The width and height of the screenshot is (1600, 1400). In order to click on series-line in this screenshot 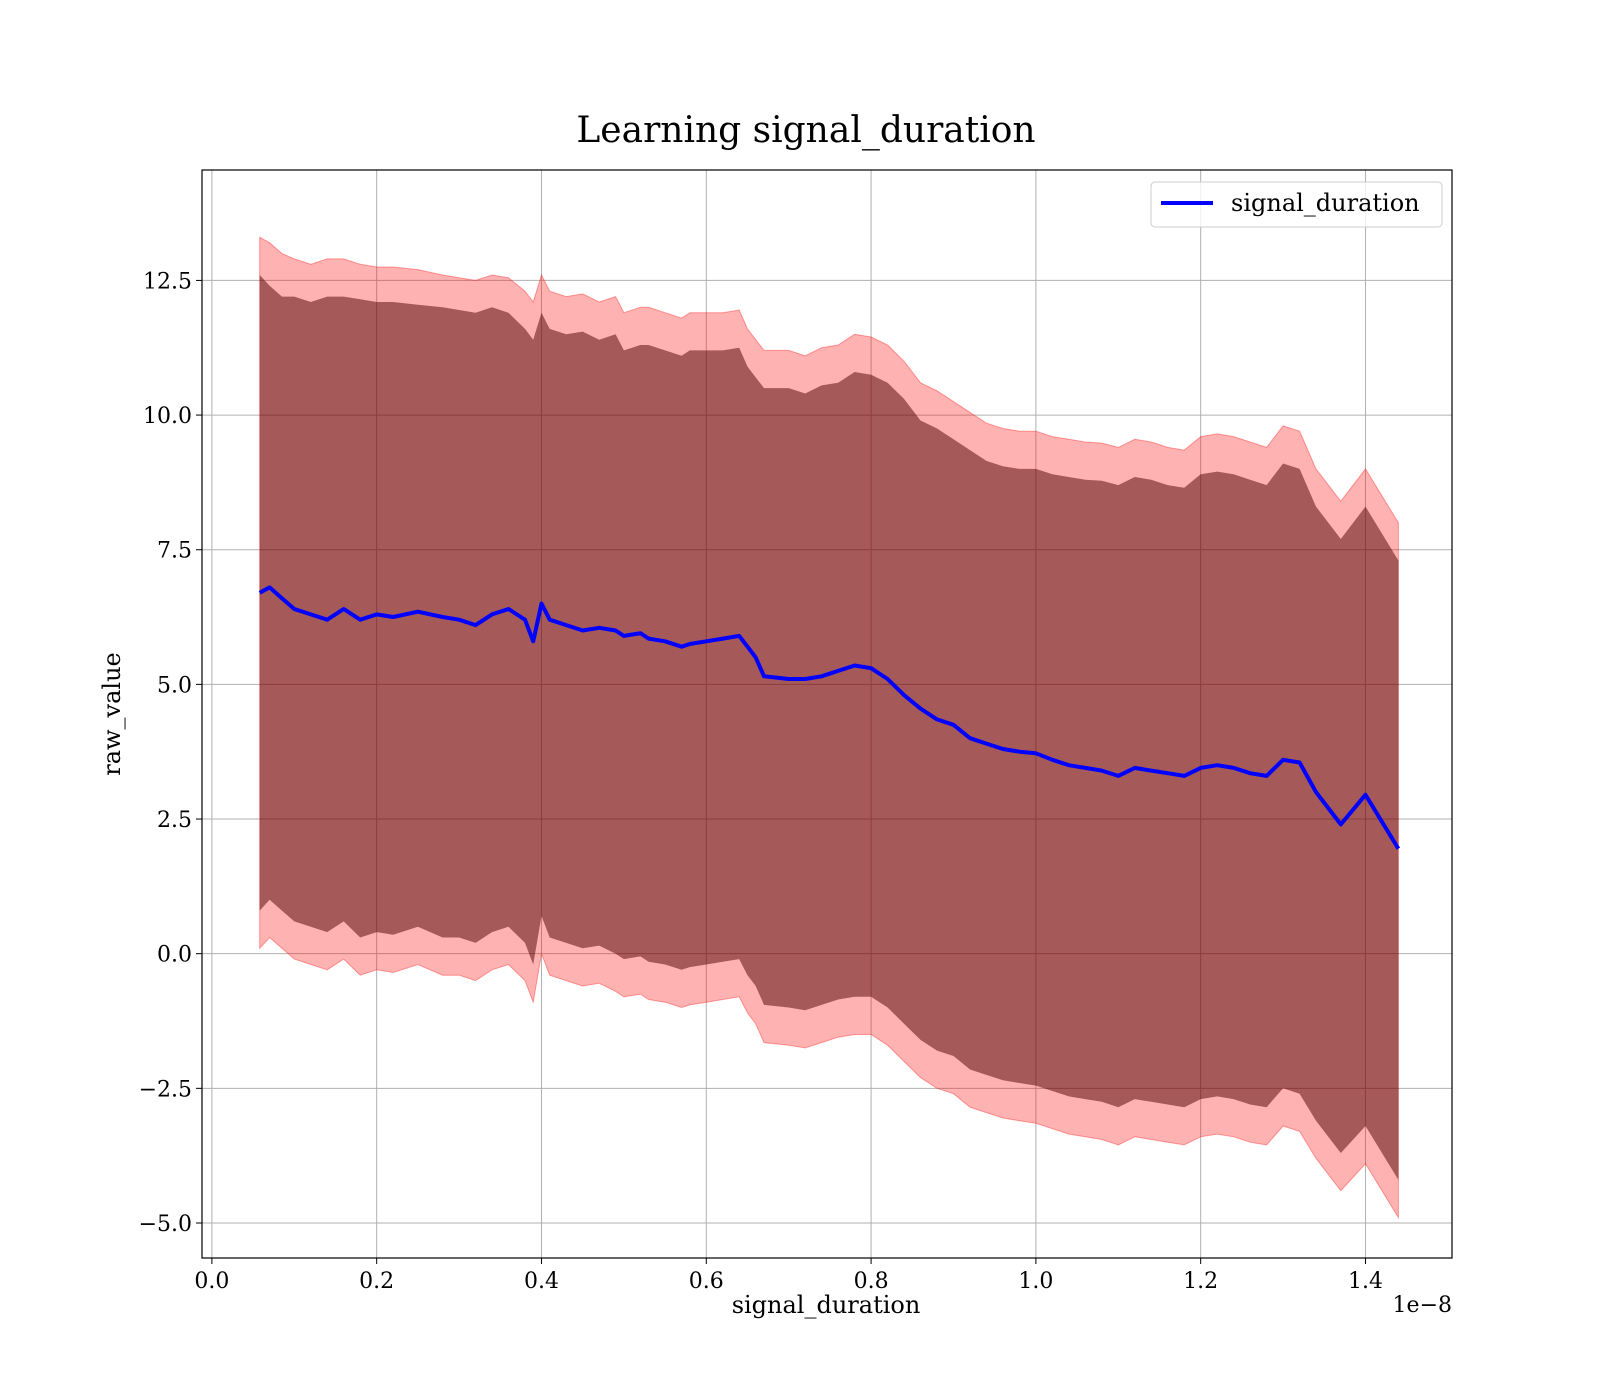, I will do `click(829, 717)`.